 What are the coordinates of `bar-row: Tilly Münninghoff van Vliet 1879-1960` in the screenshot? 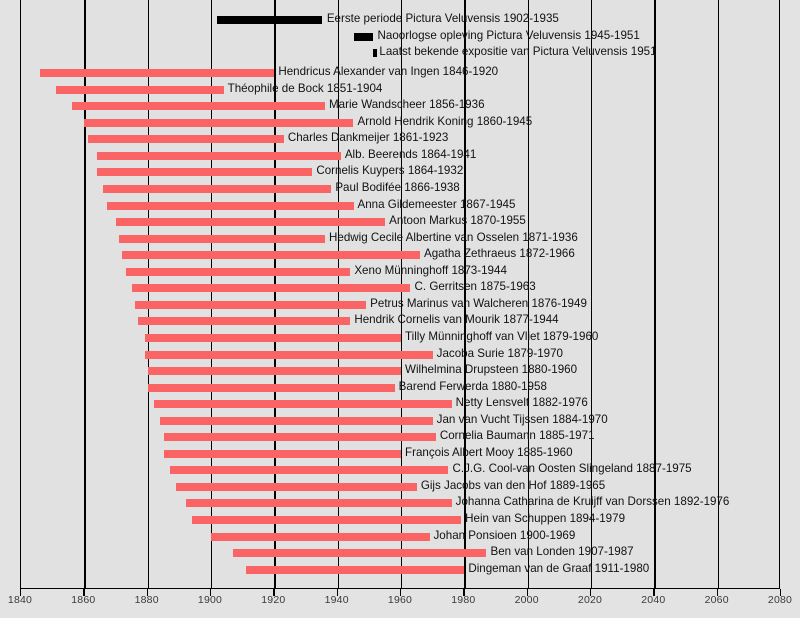 It's located at (400, 338).